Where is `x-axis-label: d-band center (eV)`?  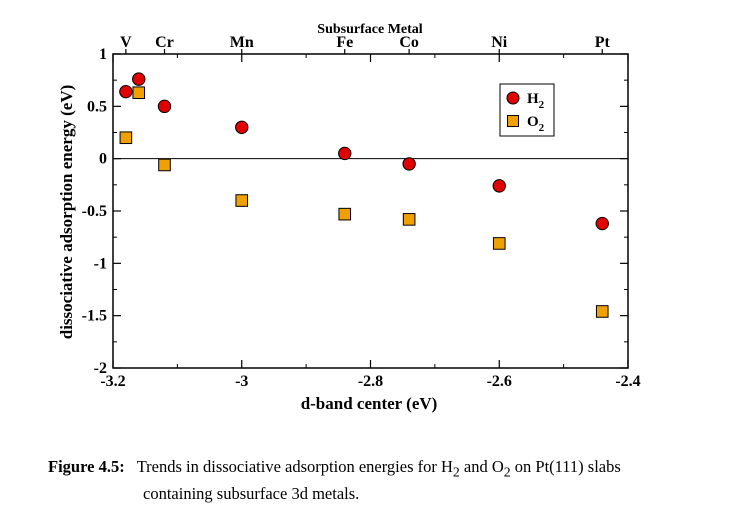
x-axis-label: d-band center (eV) is located at coordinates (369, 403).